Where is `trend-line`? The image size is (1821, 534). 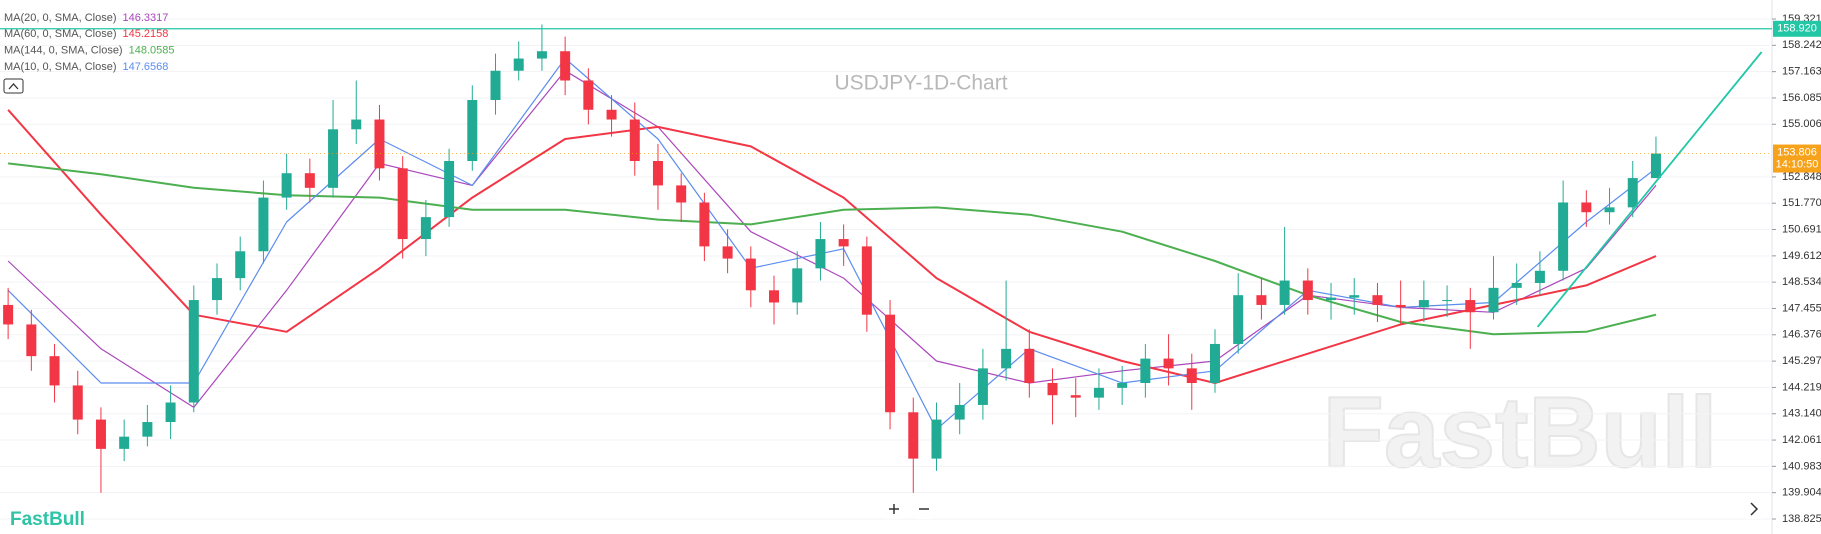 trend-line is located at coordinates (1649, 189).